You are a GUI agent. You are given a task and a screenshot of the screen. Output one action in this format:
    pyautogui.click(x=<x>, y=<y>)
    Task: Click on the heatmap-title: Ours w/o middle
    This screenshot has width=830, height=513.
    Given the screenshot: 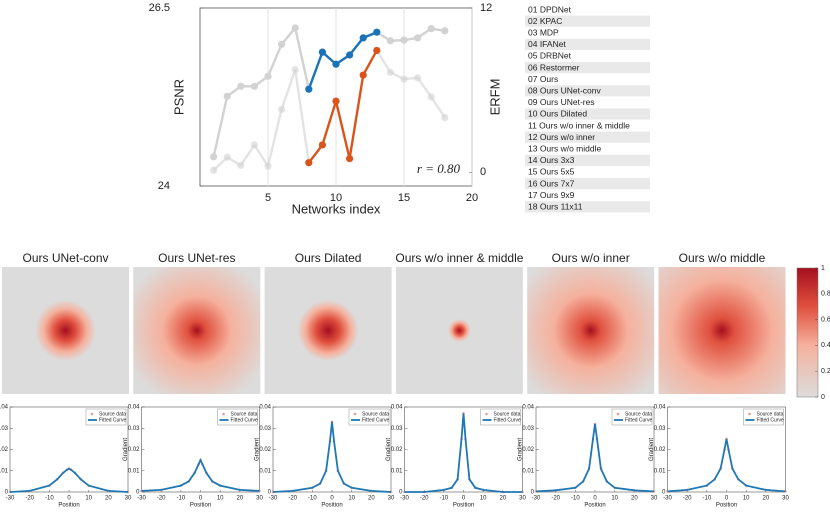 What is the action you would take?
    pyautogui.click(x=722, y=258)
    